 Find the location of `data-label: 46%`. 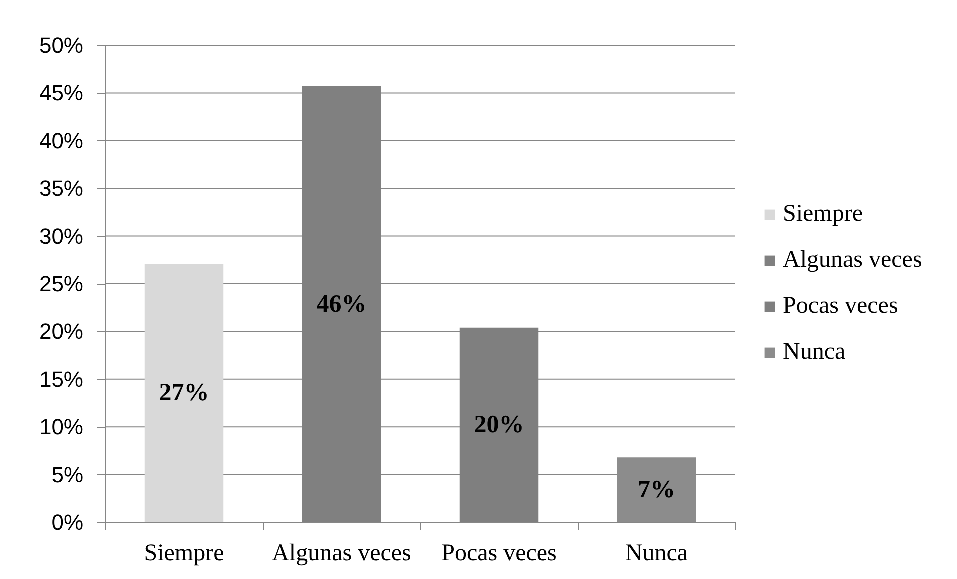

data-label: 46% is located at coordinates (341, 304).